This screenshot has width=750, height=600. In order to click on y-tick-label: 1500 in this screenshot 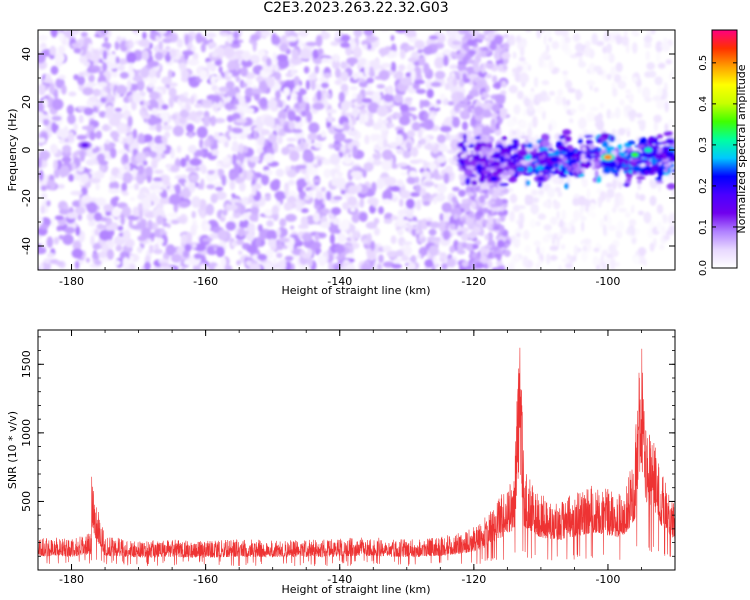, I will do `click(26, 364)`.